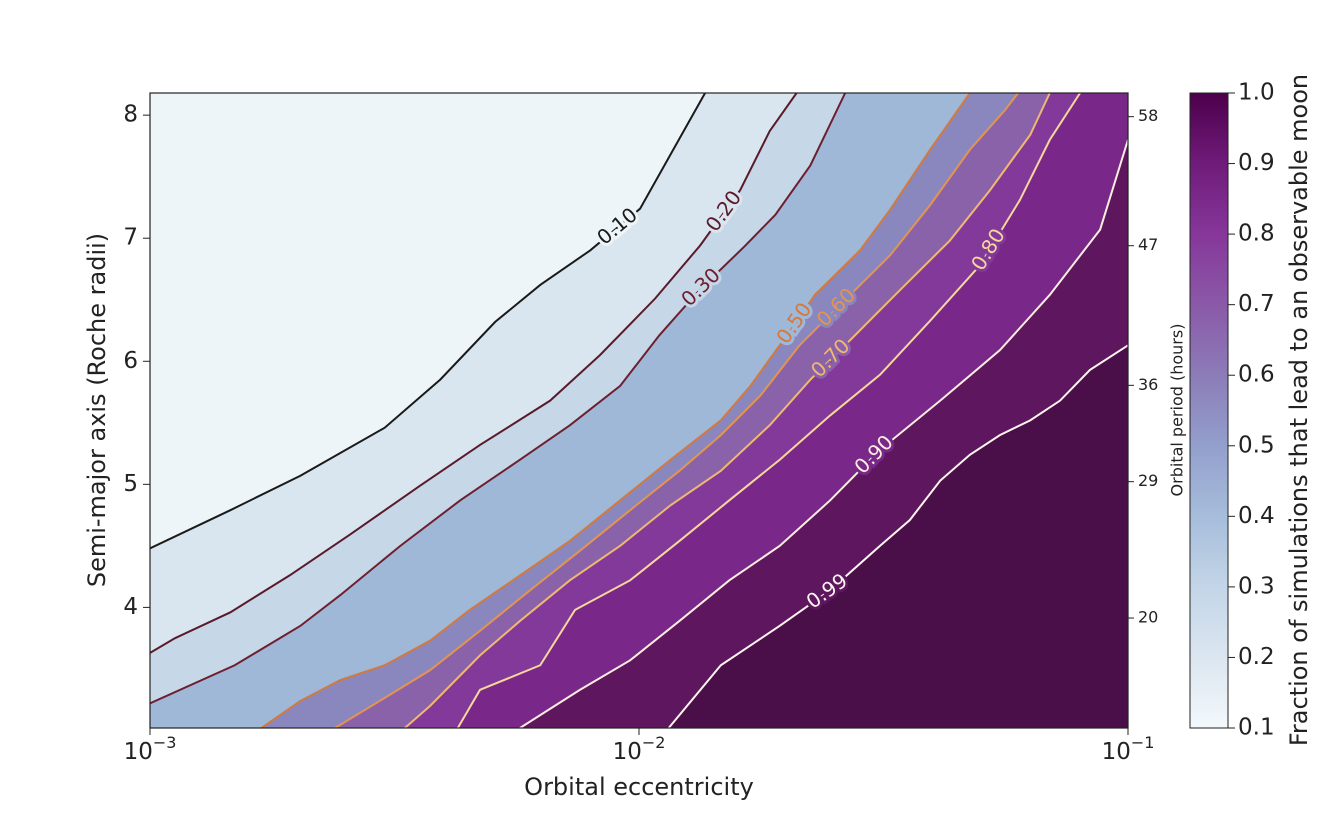  What do you see at coordinates (1256, 657) in the screenshot?
I see `colorbar-tick-label: 0.2` at bounding box center [1256, 657].